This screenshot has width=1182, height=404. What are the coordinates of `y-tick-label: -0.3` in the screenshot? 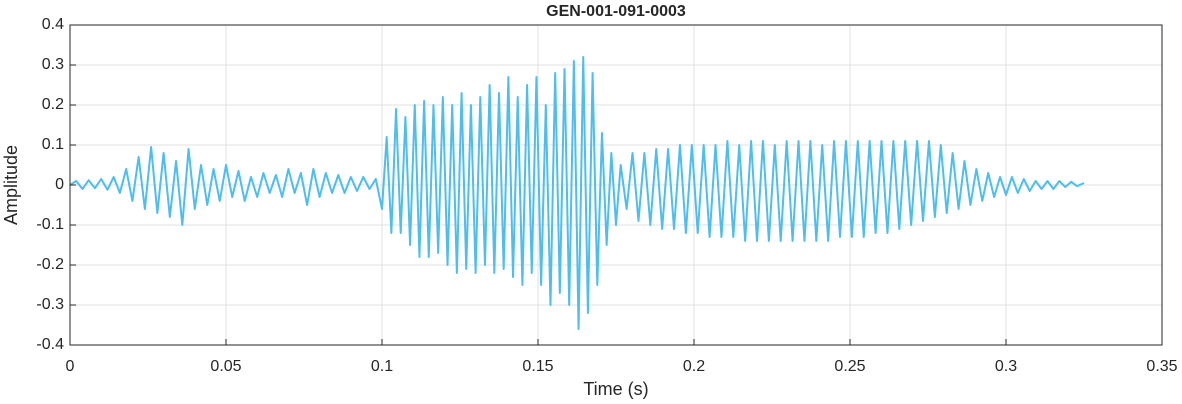 It's located at (50, 304).